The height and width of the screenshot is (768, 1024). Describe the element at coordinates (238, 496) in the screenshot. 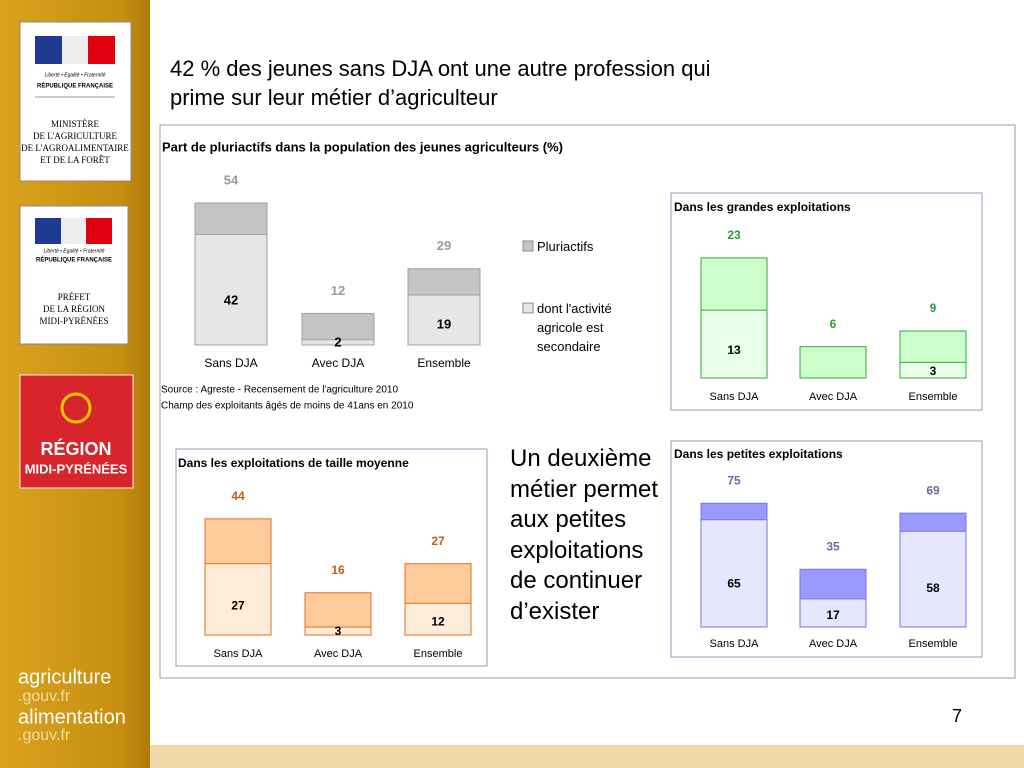

I see `data-label: 44` at that location.